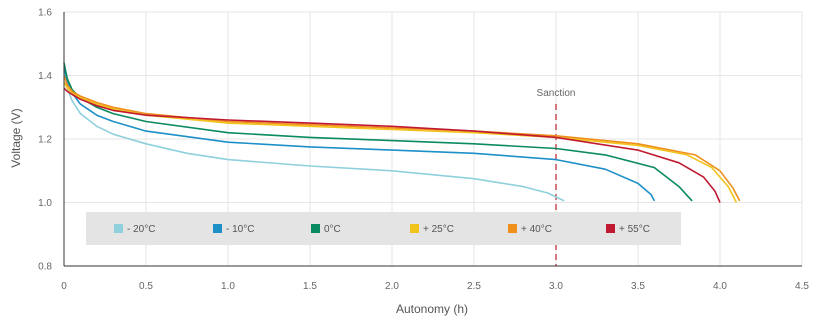 This screenshot has width=827, height=325. Describe the element at coordinates (638, 286) in the screenshot. I see `x-tick-label: 3.5` at that location.